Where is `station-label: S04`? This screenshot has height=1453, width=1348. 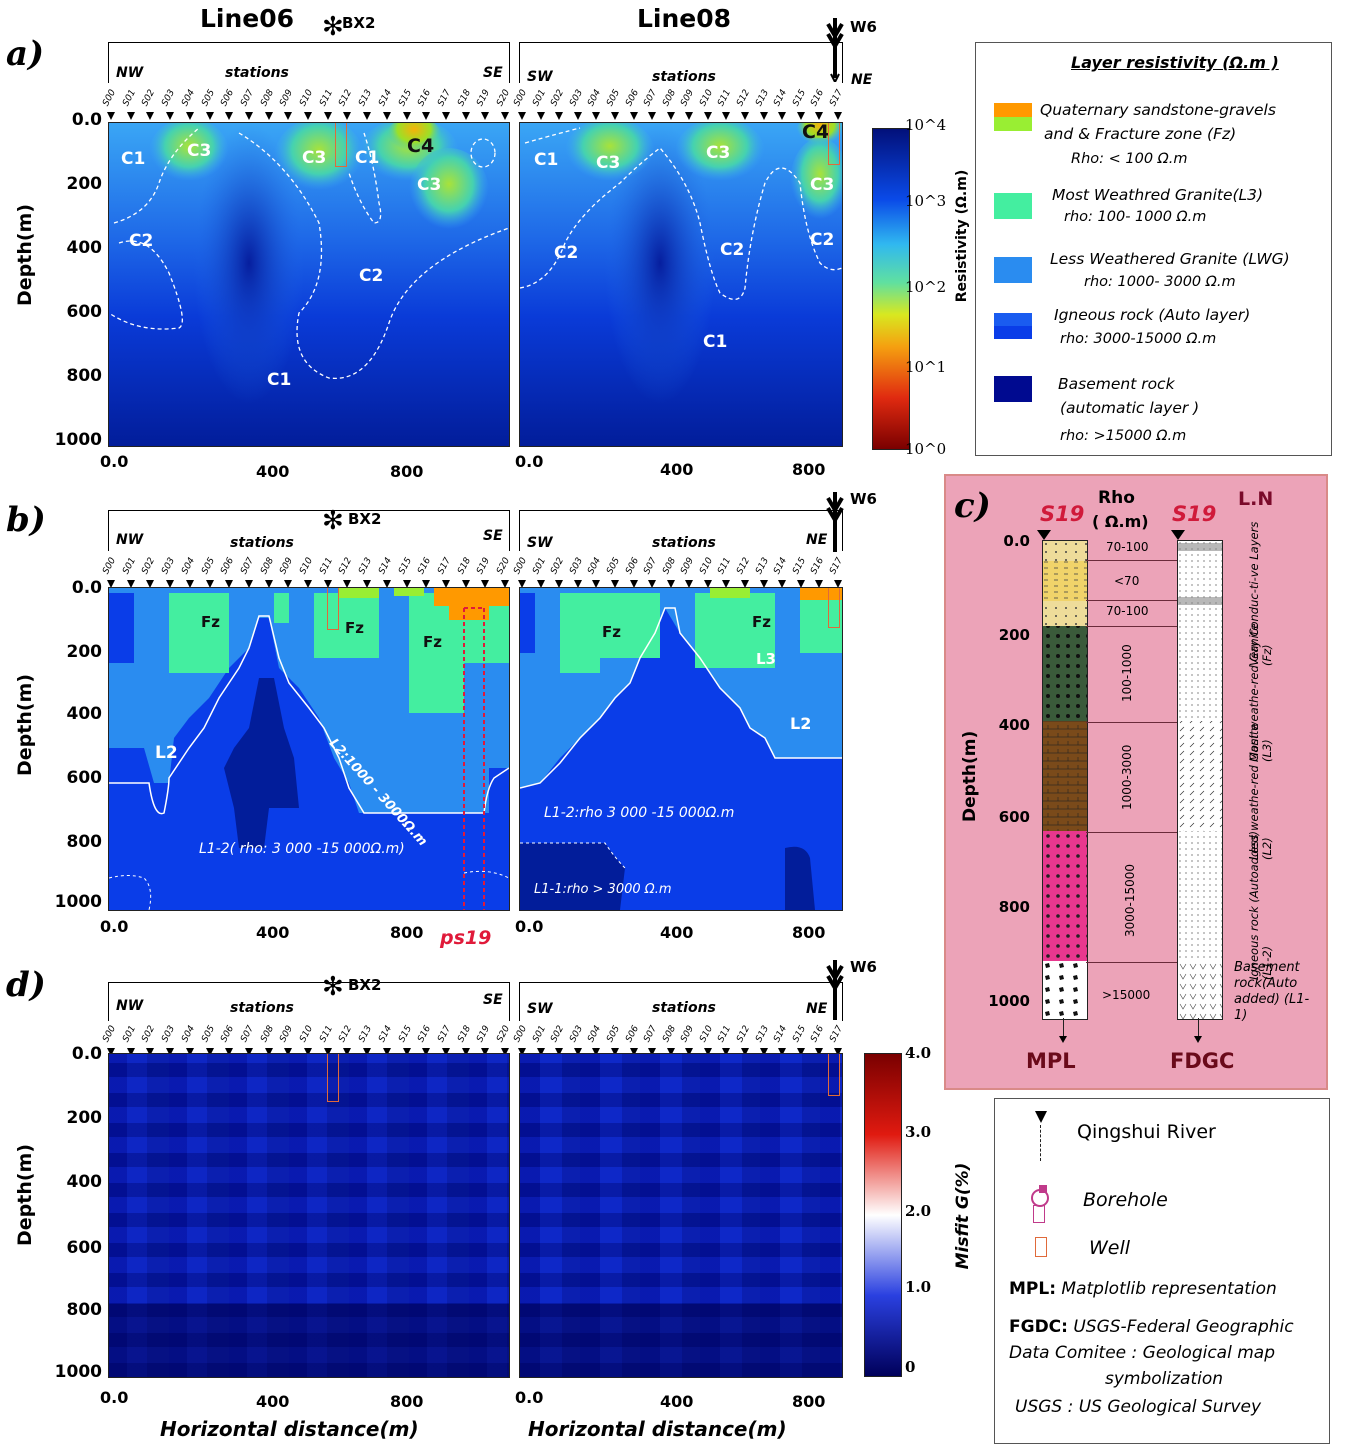
station-label: S04 is located at coordinates (188, 98).